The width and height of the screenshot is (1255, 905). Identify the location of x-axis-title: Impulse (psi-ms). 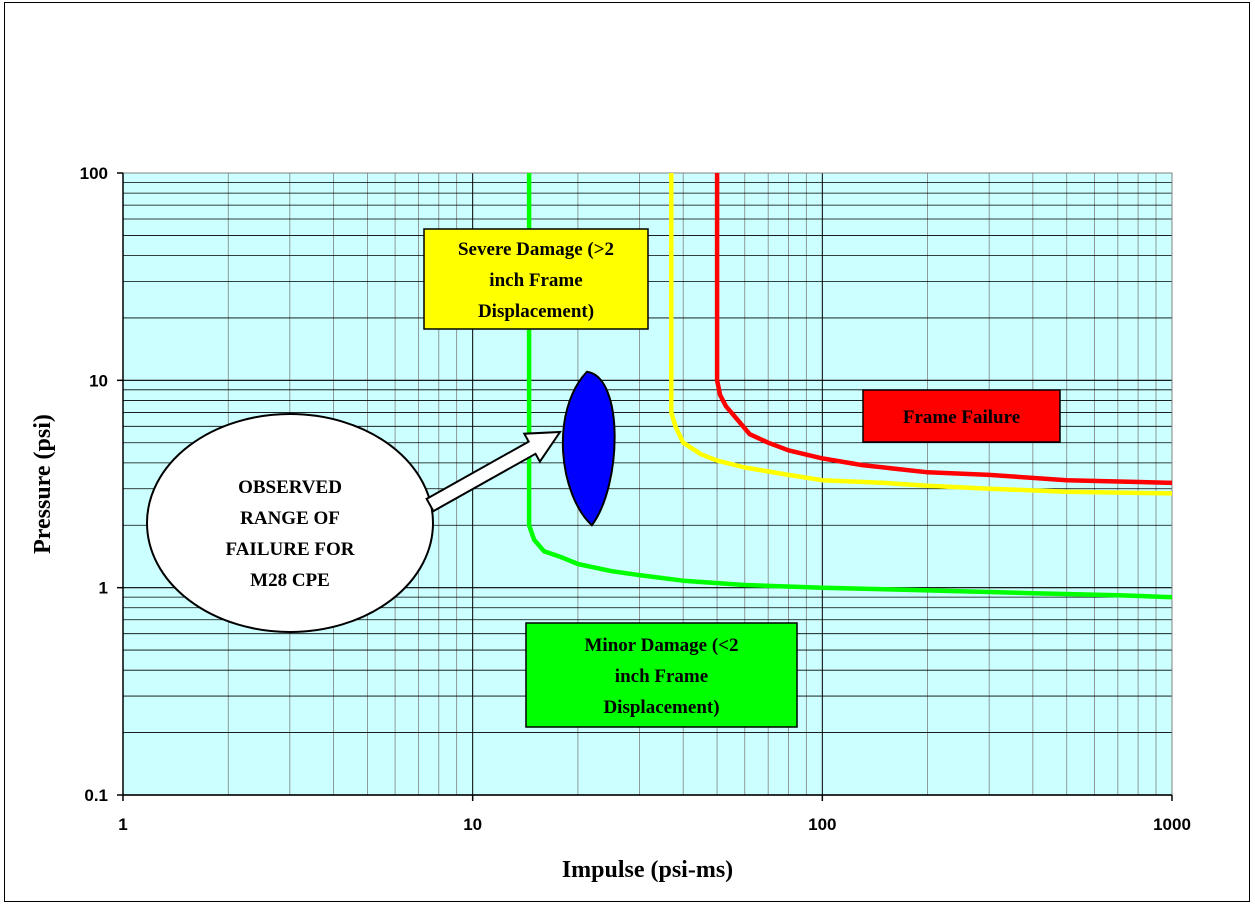
(647, 870).